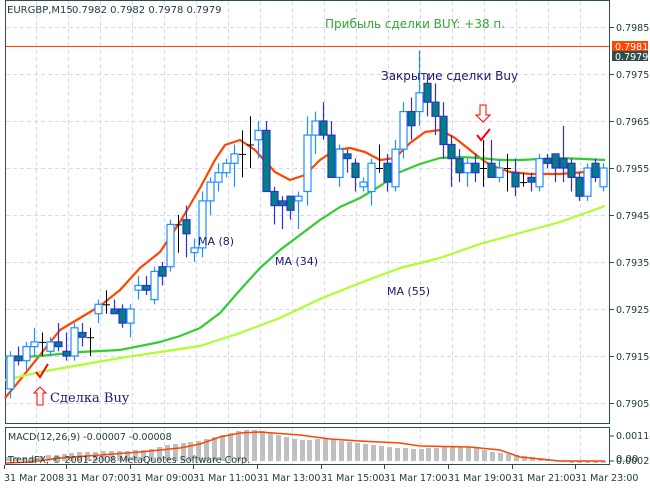 The height and width of the screenshot is (490, 650). What do you see at coordinates (606, 478) in the screenshot?
I see `time-label: 31 Mar 23:00` at bounding box center [606, 478].